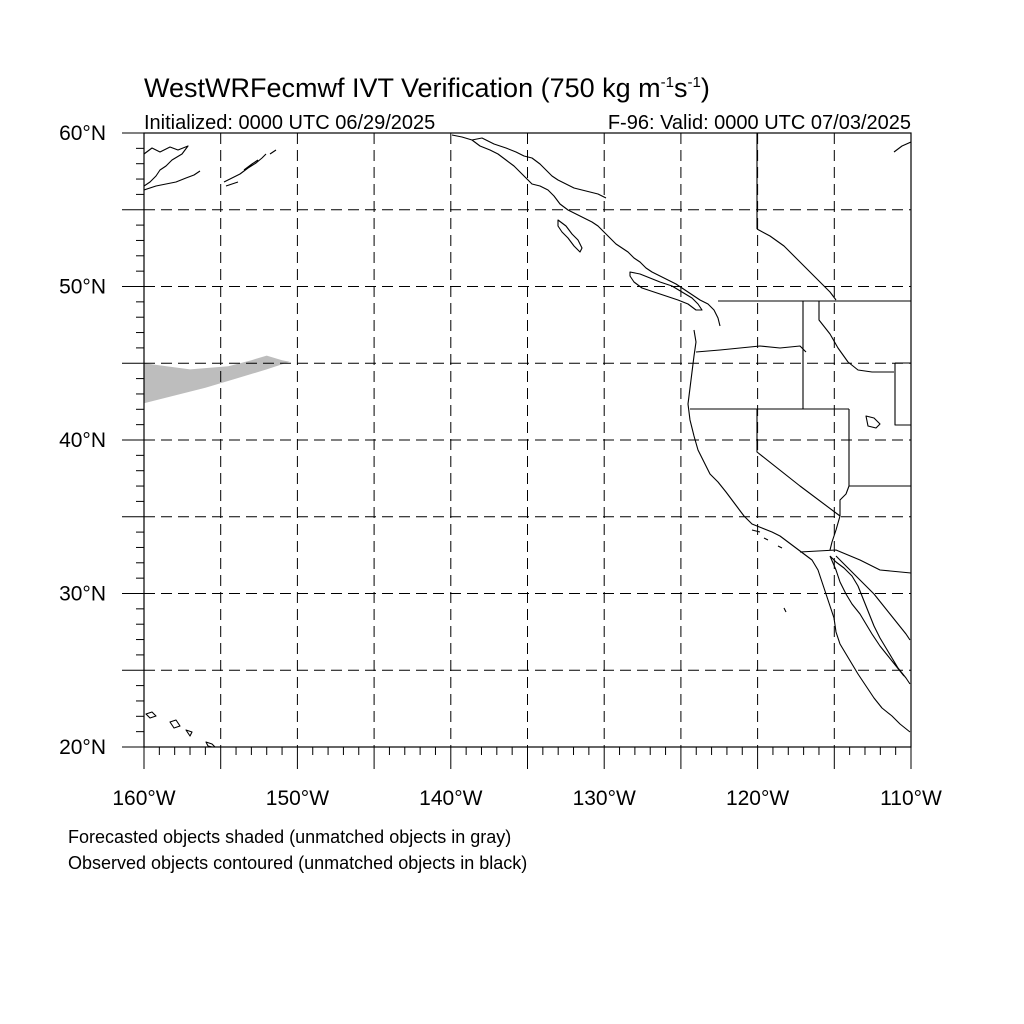  What do you see at coordinates (757, 798) in the screenshot?
I see `lon-tick-label: 120°W` at bounding box center [757, 798].